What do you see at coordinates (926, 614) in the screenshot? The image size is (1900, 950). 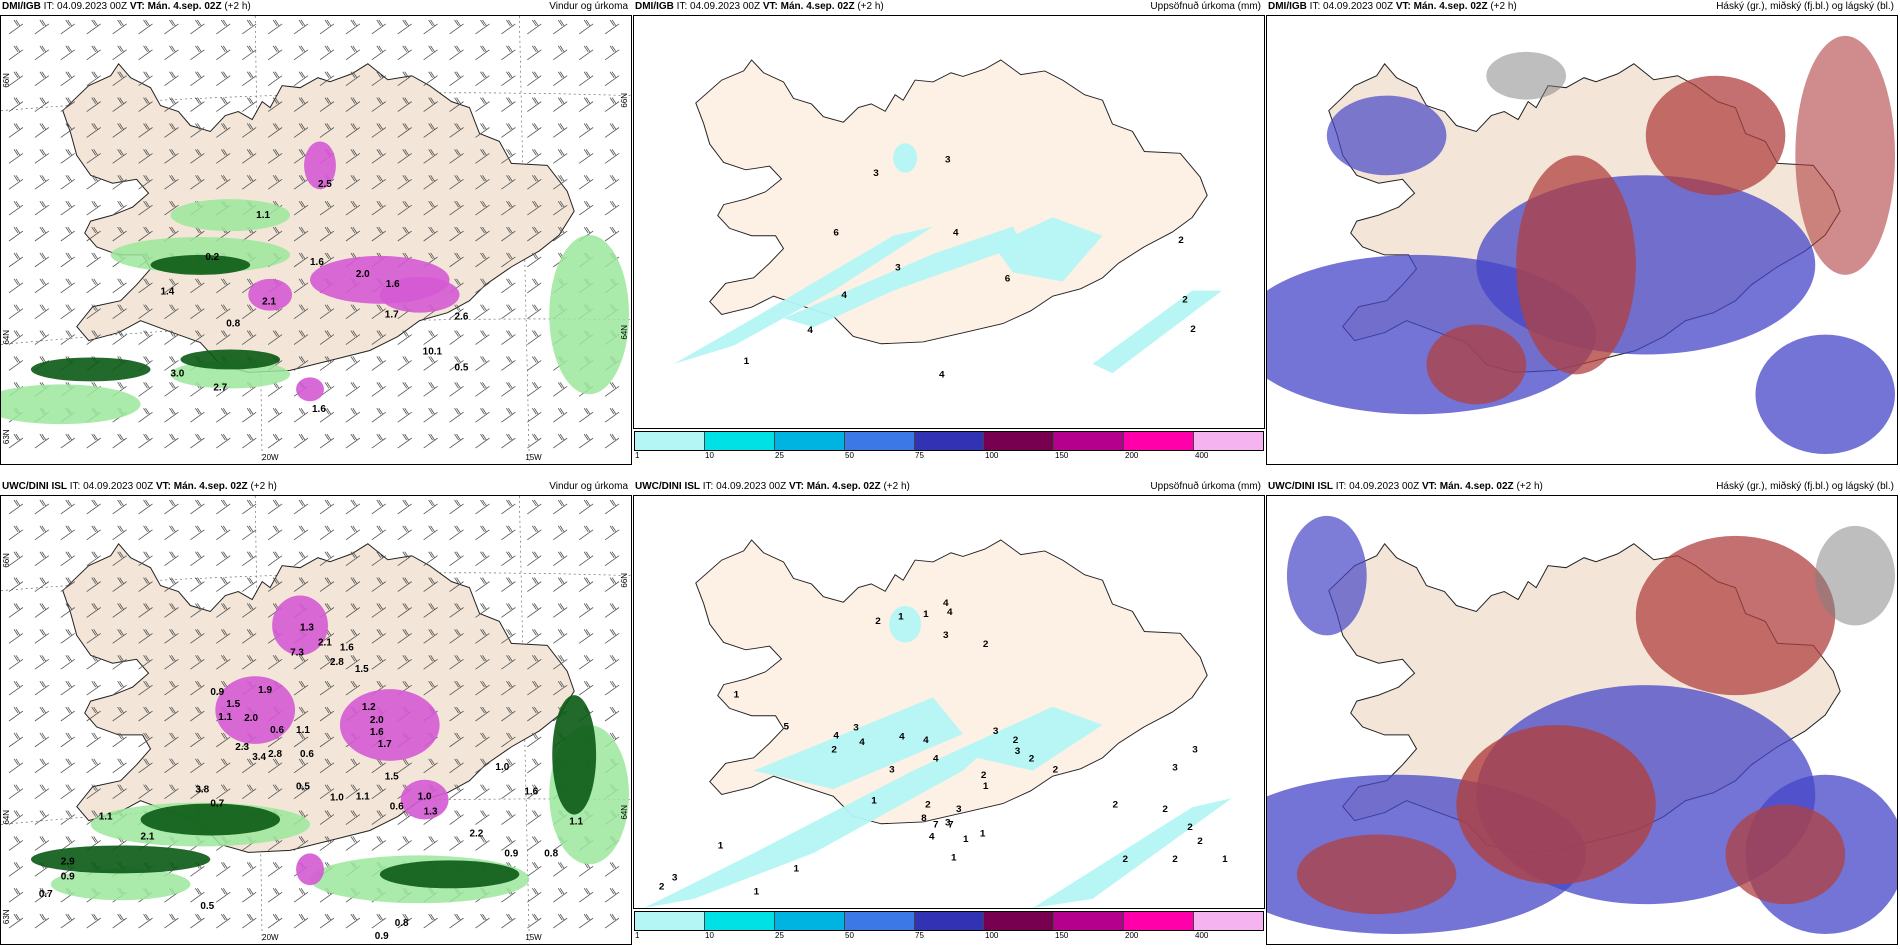 I see `value-label: 1` at bounding box center [926, 614].